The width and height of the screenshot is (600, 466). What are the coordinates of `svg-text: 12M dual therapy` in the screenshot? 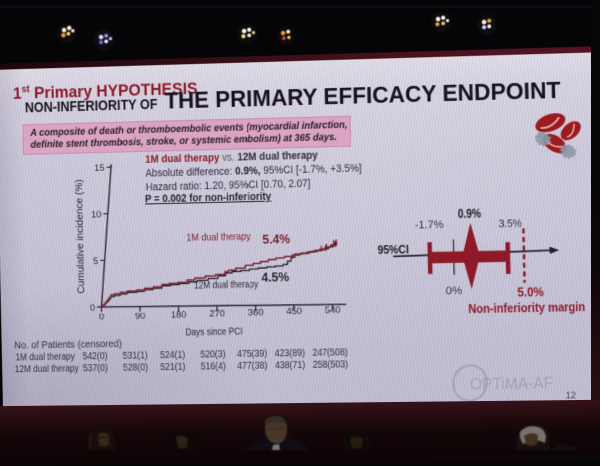 It's located at (226, 285).